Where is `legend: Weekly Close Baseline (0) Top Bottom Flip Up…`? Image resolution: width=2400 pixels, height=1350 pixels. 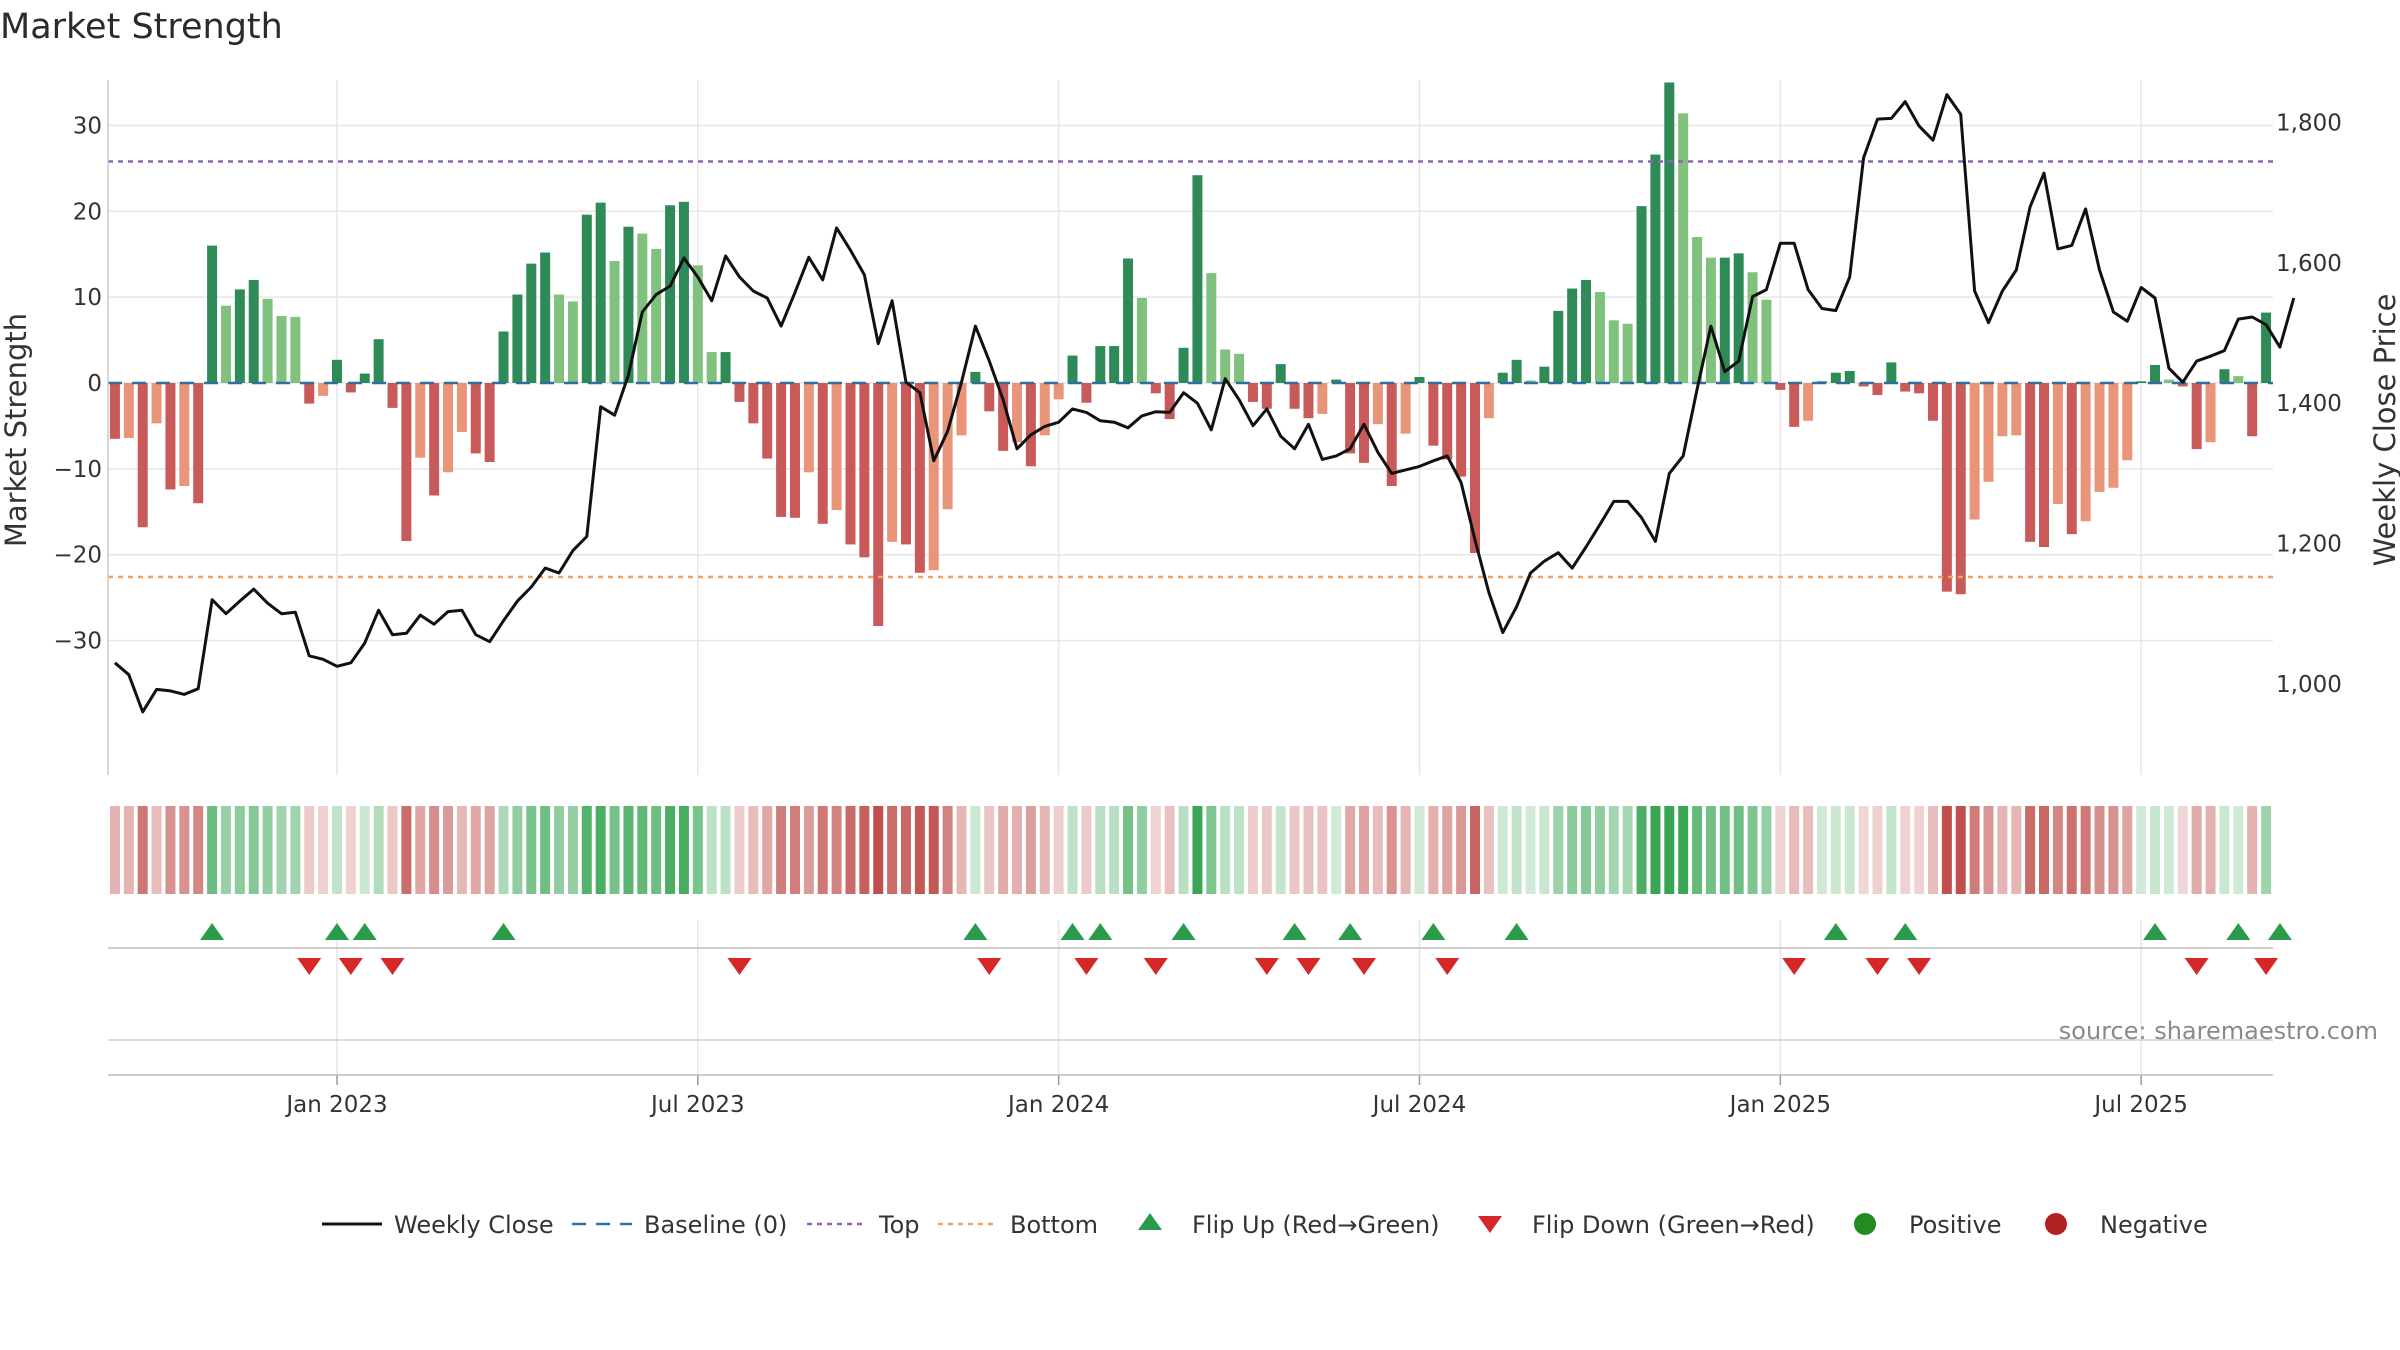
legend: Weekly Close Baseline (0) Top Bottom Flip Up… is located at coordinates (1265, 1225).